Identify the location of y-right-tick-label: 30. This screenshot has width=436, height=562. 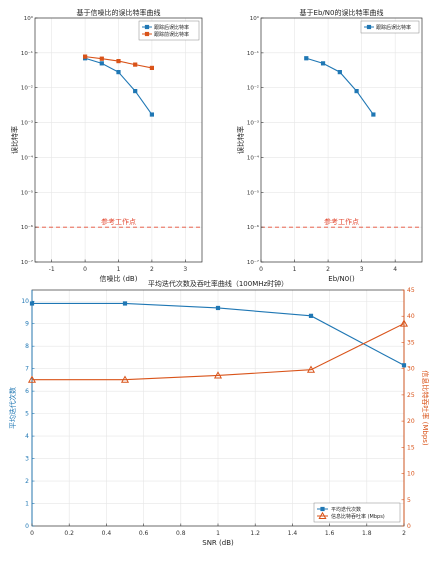
(411, 369).